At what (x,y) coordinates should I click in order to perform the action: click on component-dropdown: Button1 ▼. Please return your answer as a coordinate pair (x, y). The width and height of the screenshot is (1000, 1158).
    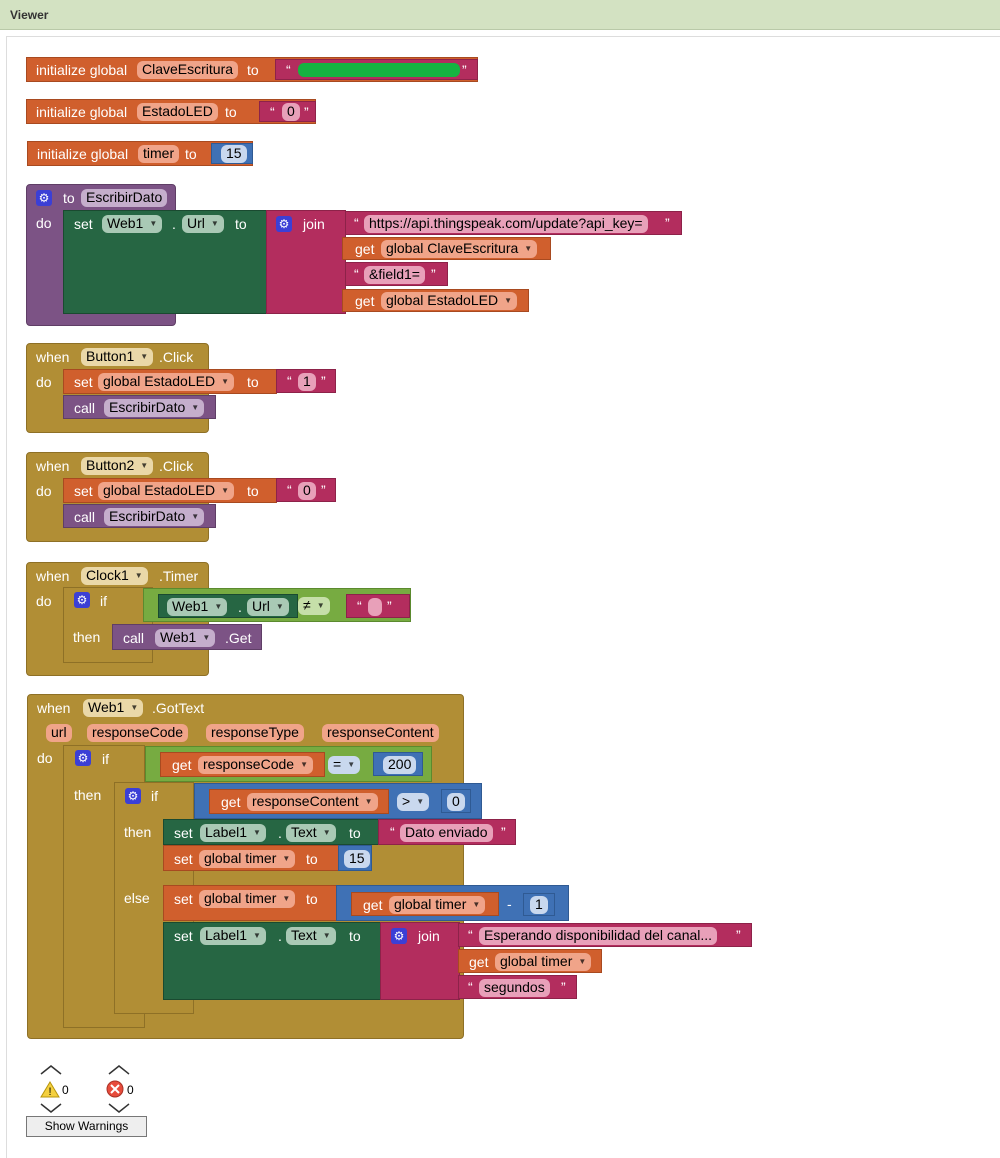
    Looking at the image, I should click on (117, 357).